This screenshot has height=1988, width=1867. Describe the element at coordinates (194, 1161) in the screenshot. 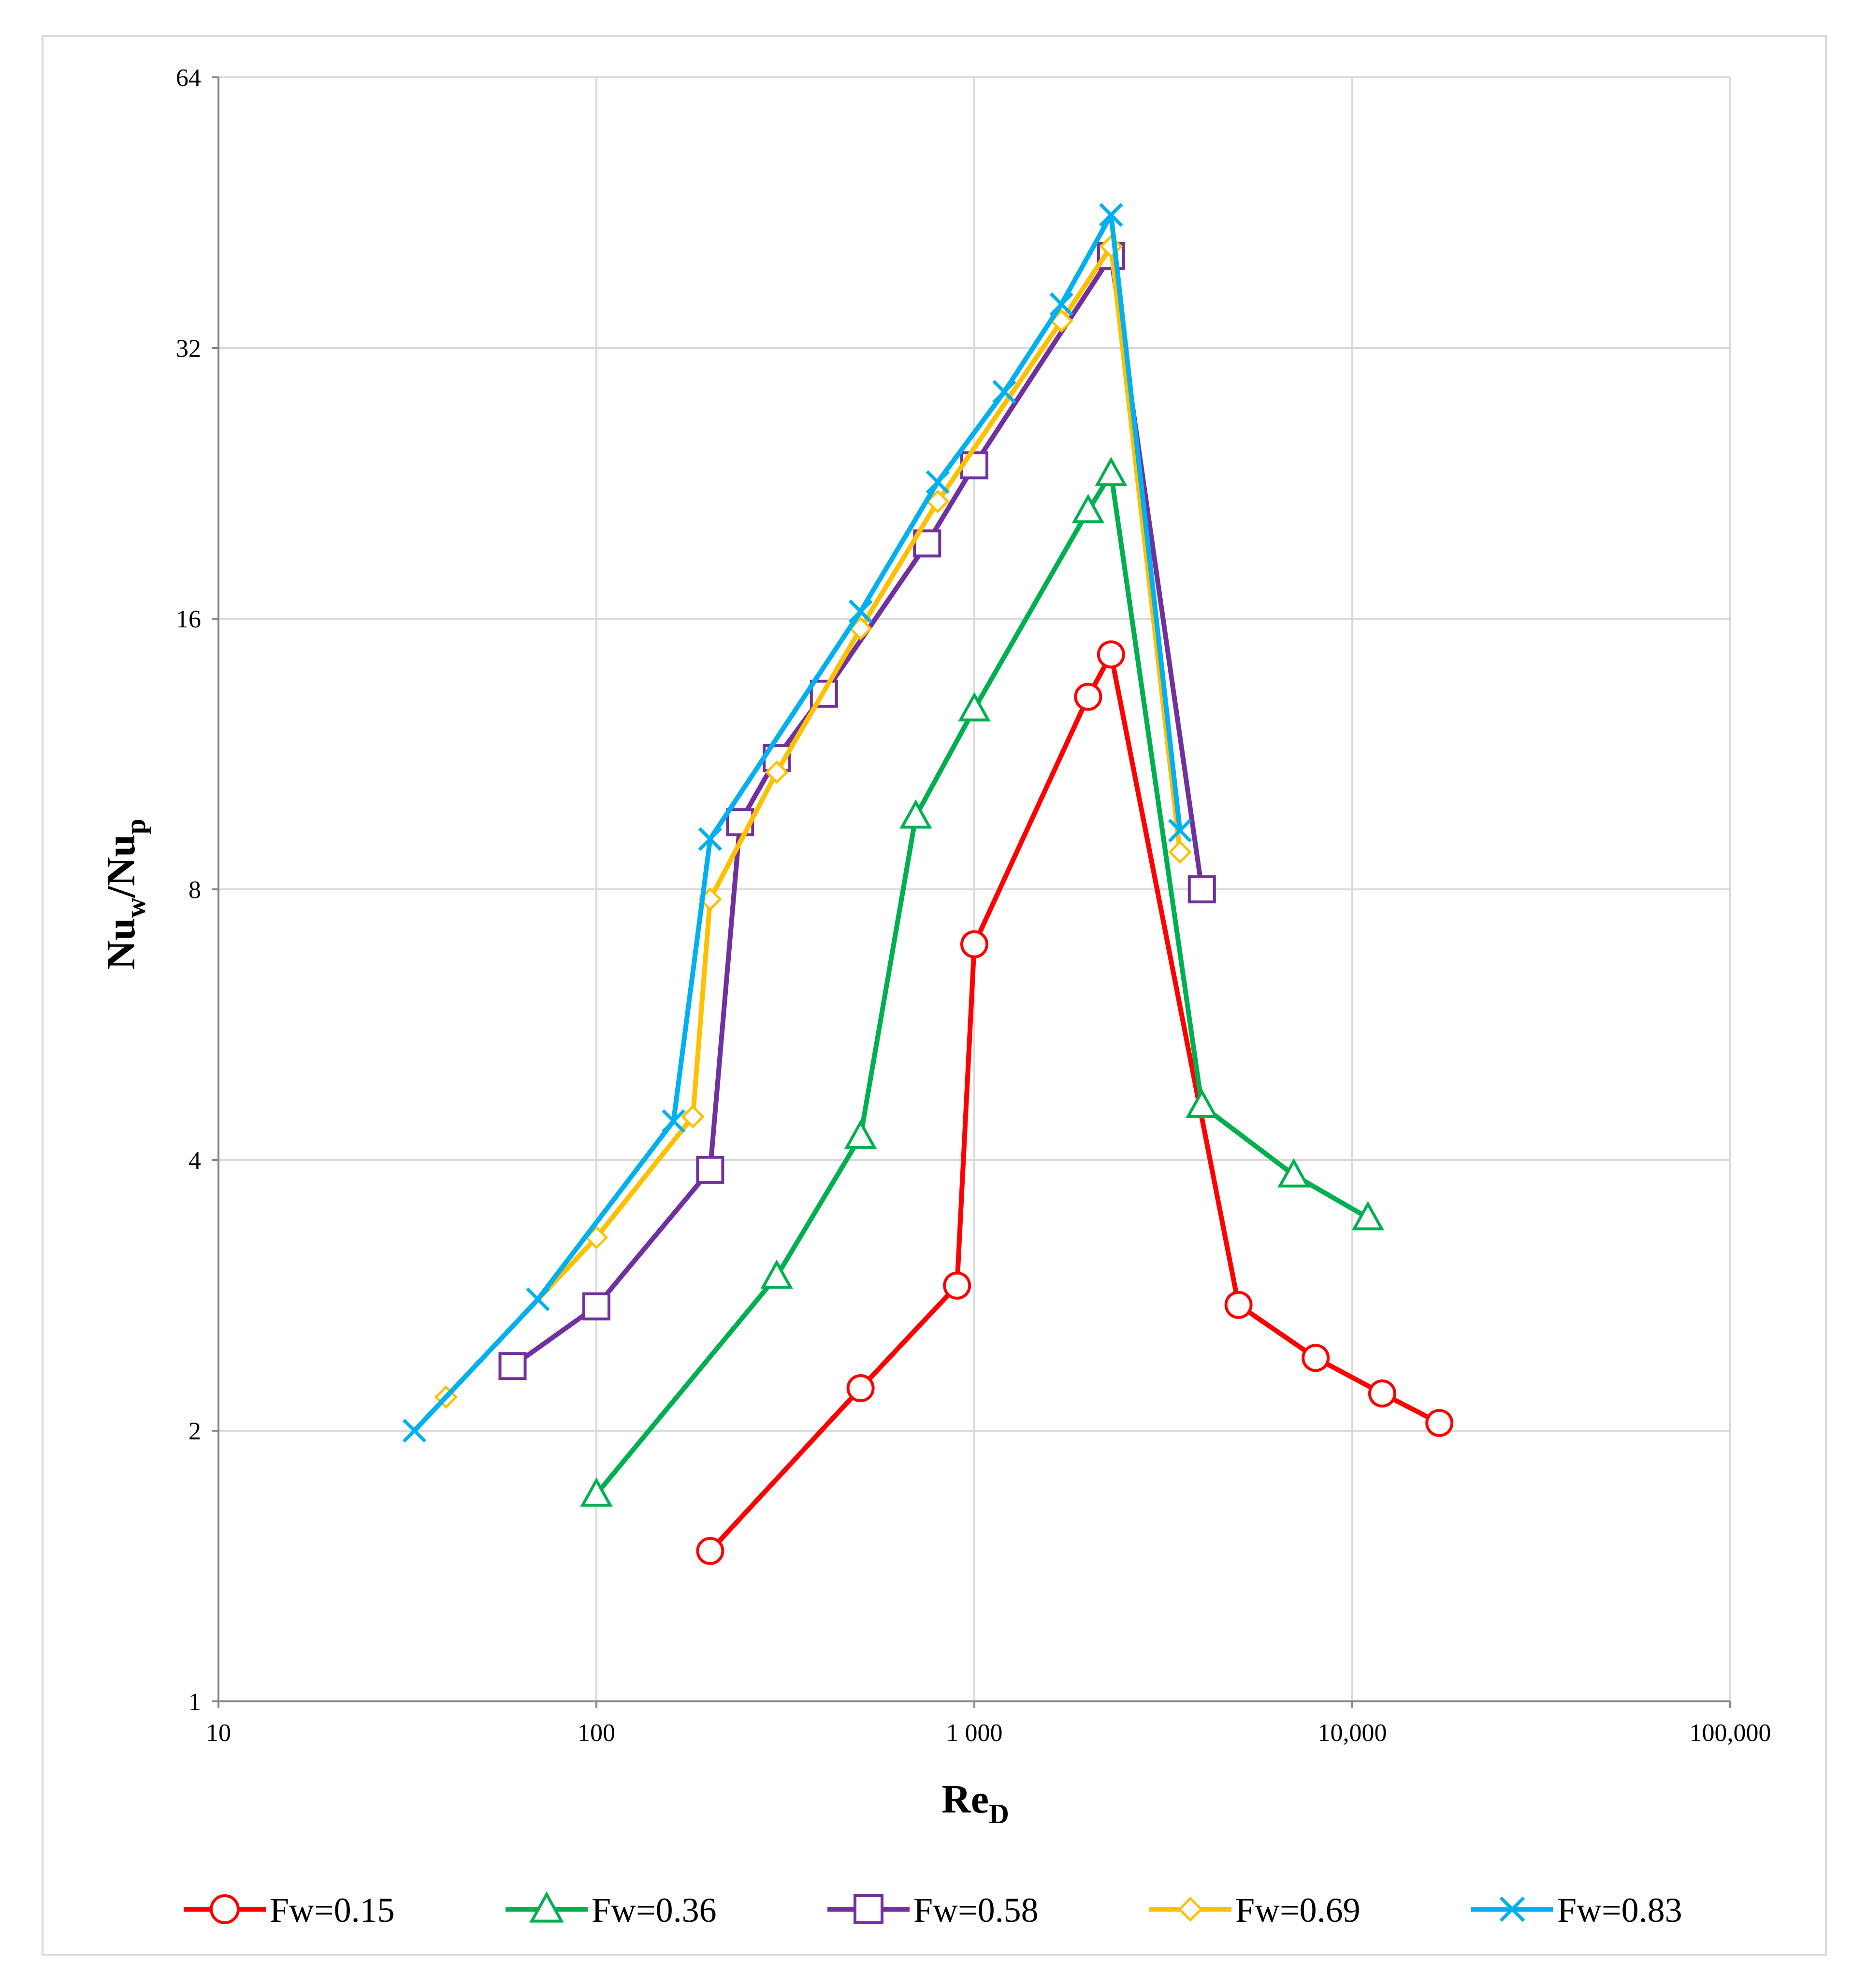

I see `y-tick-label: 4` at that location.